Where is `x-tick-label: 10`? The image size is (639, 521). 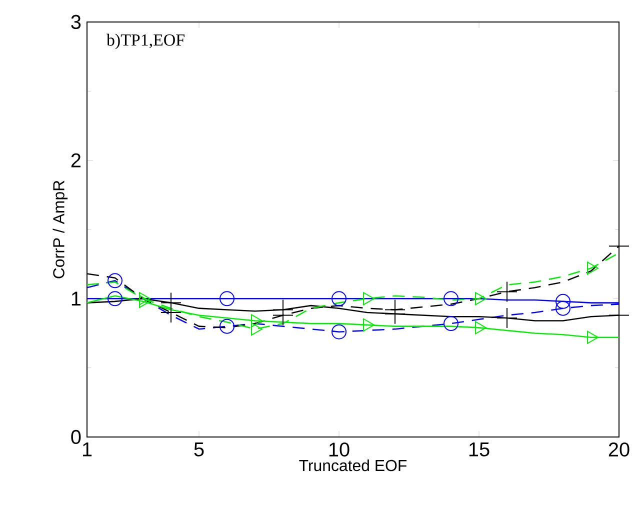 x-tick-label: 10 is located at coordinates (339, 449).